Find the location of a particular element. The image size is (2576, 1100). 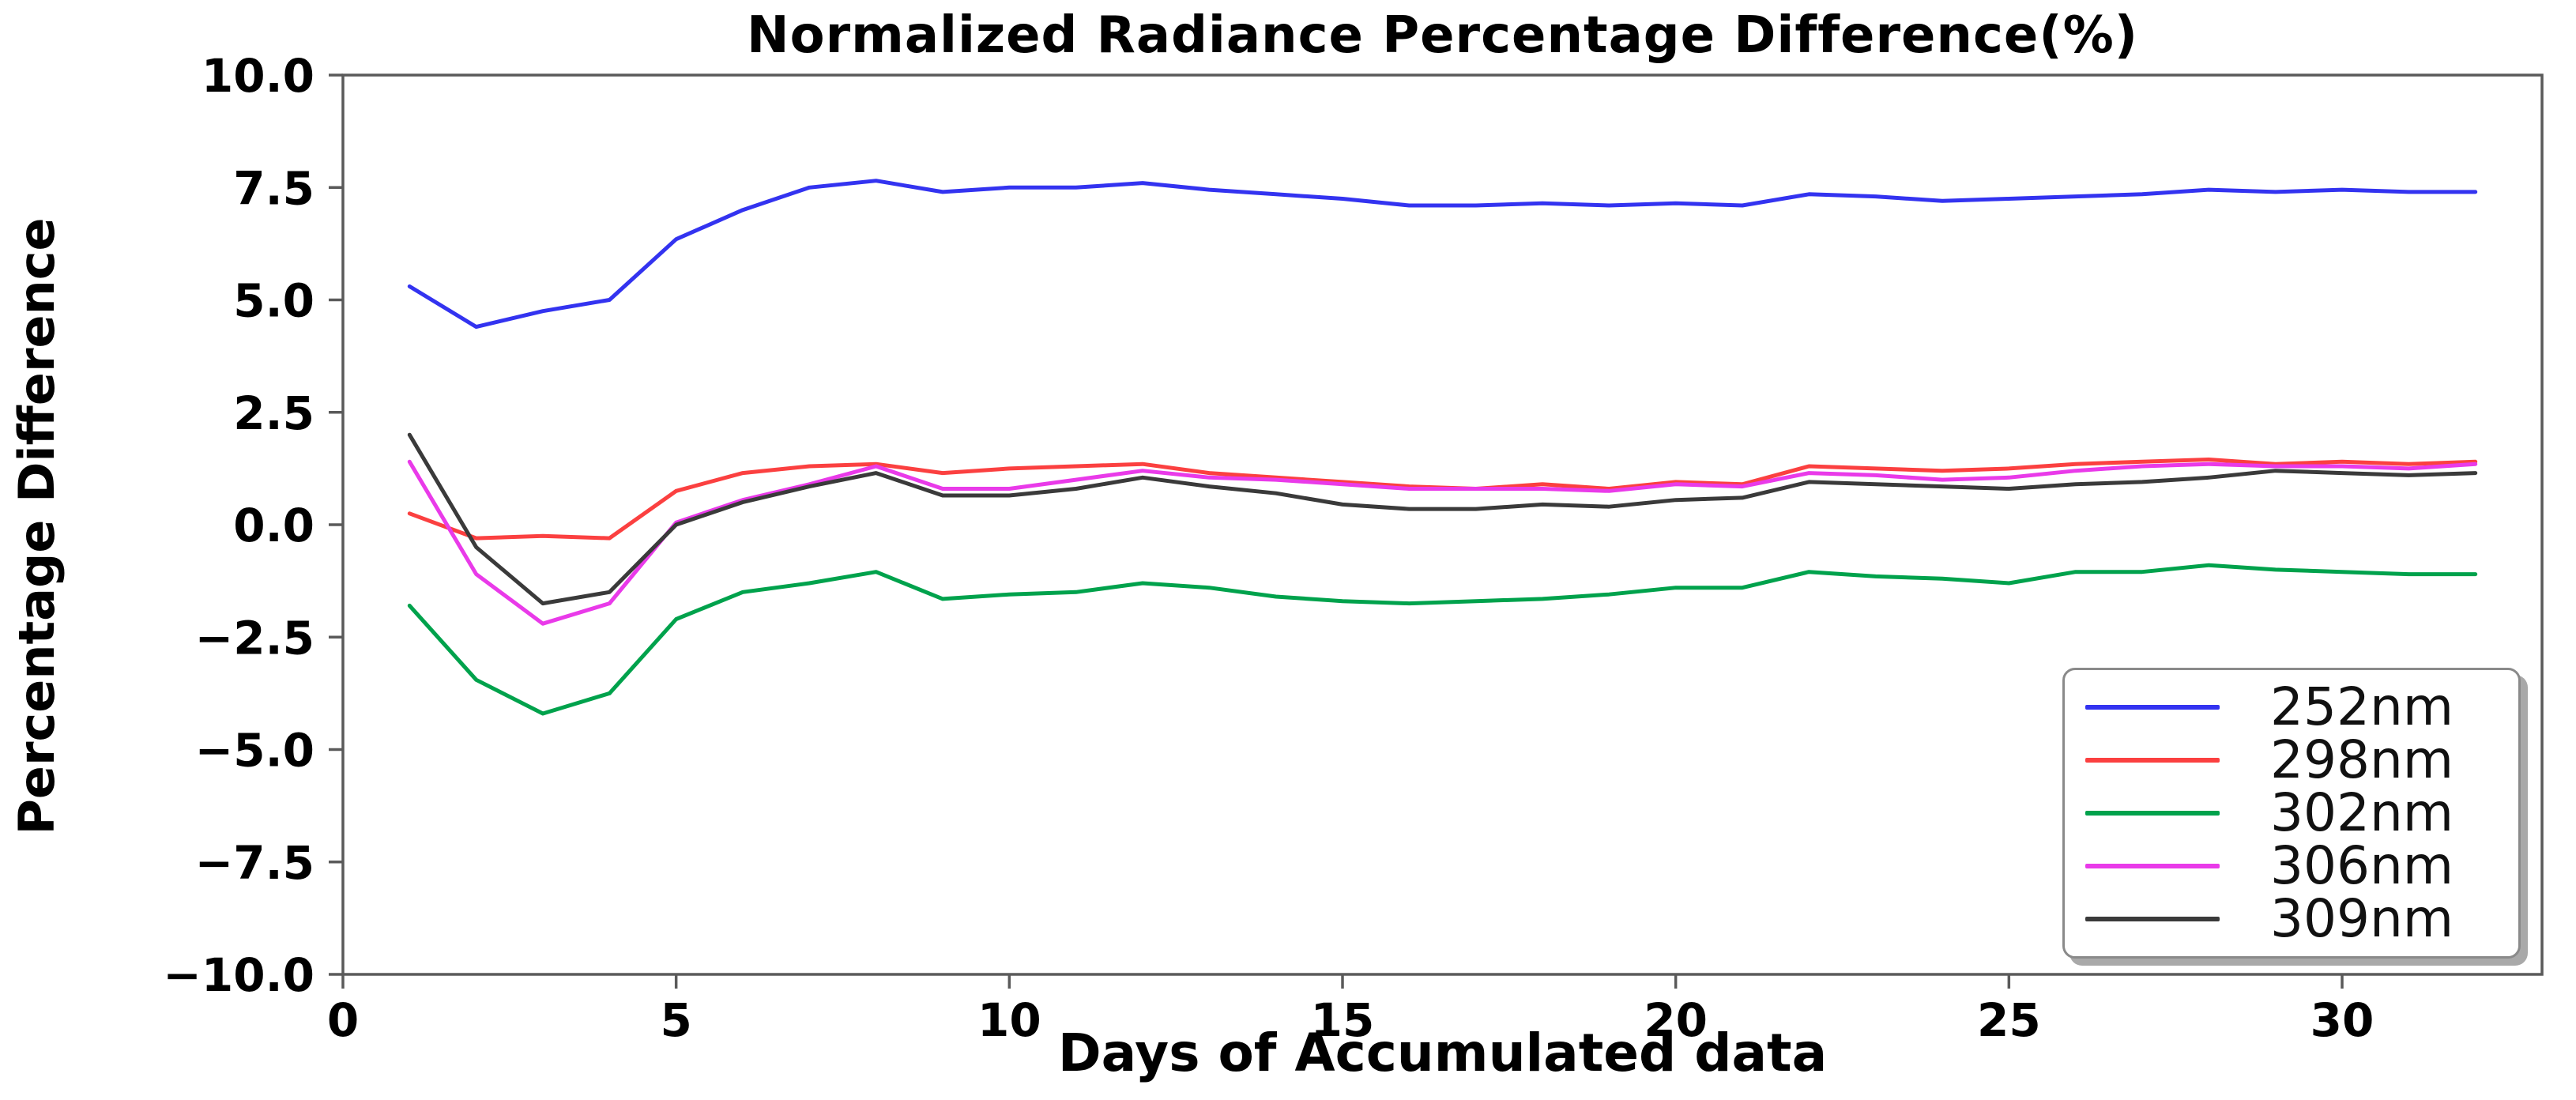

legend-item-309nm: 309nm is located at coordinates (2290, 918).